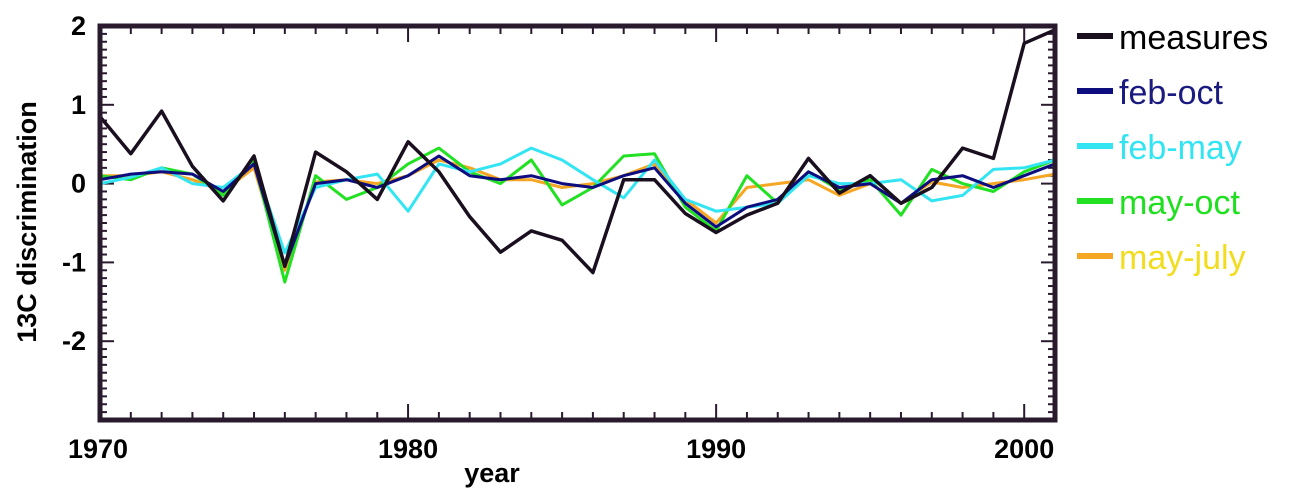 This screenshot has width=1313, height=490. What do you see at coordinates (78, 26) in the screenshot?
I see `y-tick-label: 2` at bounding box center [78, 26].